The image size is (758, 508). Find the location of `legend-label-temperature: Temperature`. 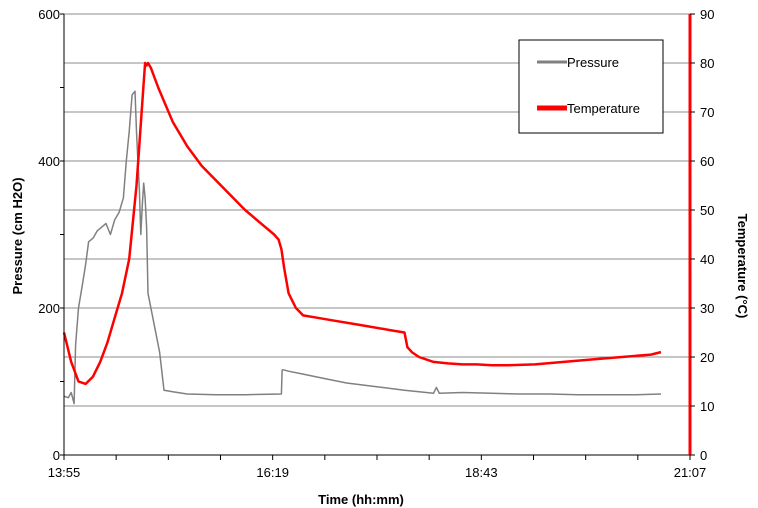

legend-label-temperature: Temperature is located at coordinates (603, 108).